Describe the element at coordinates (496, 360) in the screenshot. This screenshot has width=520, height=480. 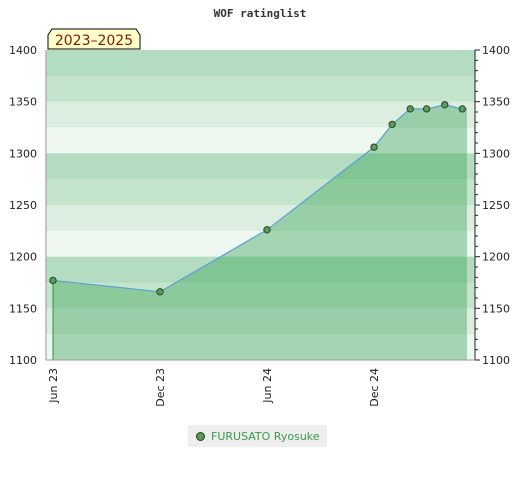
I see `y-tick-label-right: 1100` at that location.